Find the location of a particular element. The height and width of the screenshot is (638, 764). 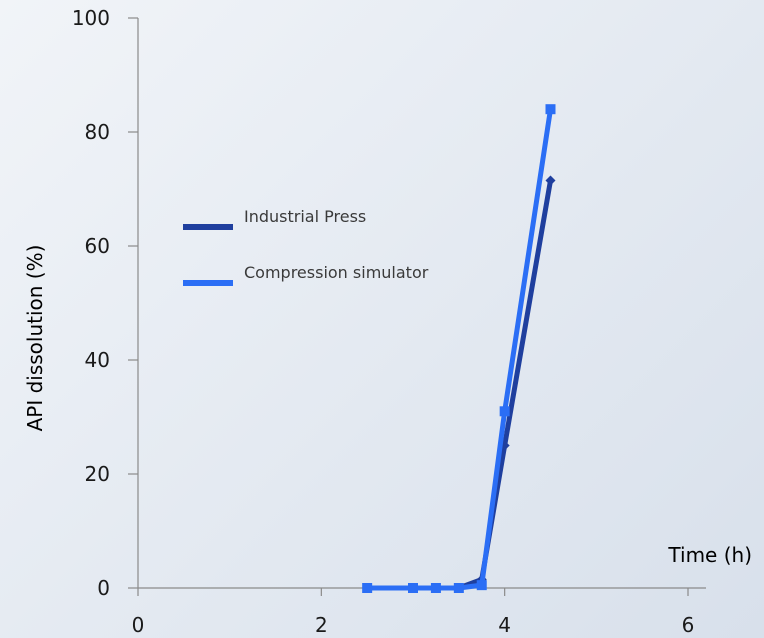

x-axis-label: Time (h) is located at coordinates (709, 555).